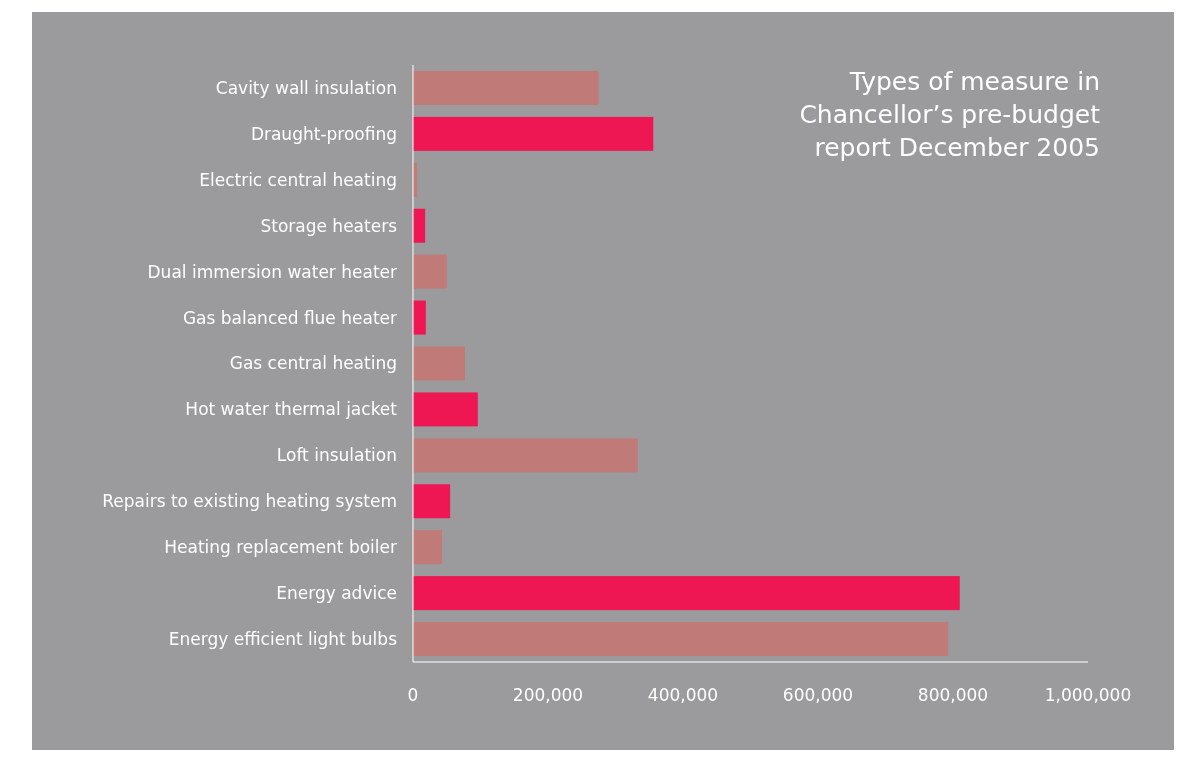  What do you see at coordinates (289, 317) in the screenshot?
I see `y-tick-label: Gas balanced flue heater` at bounding box center [289, 317].